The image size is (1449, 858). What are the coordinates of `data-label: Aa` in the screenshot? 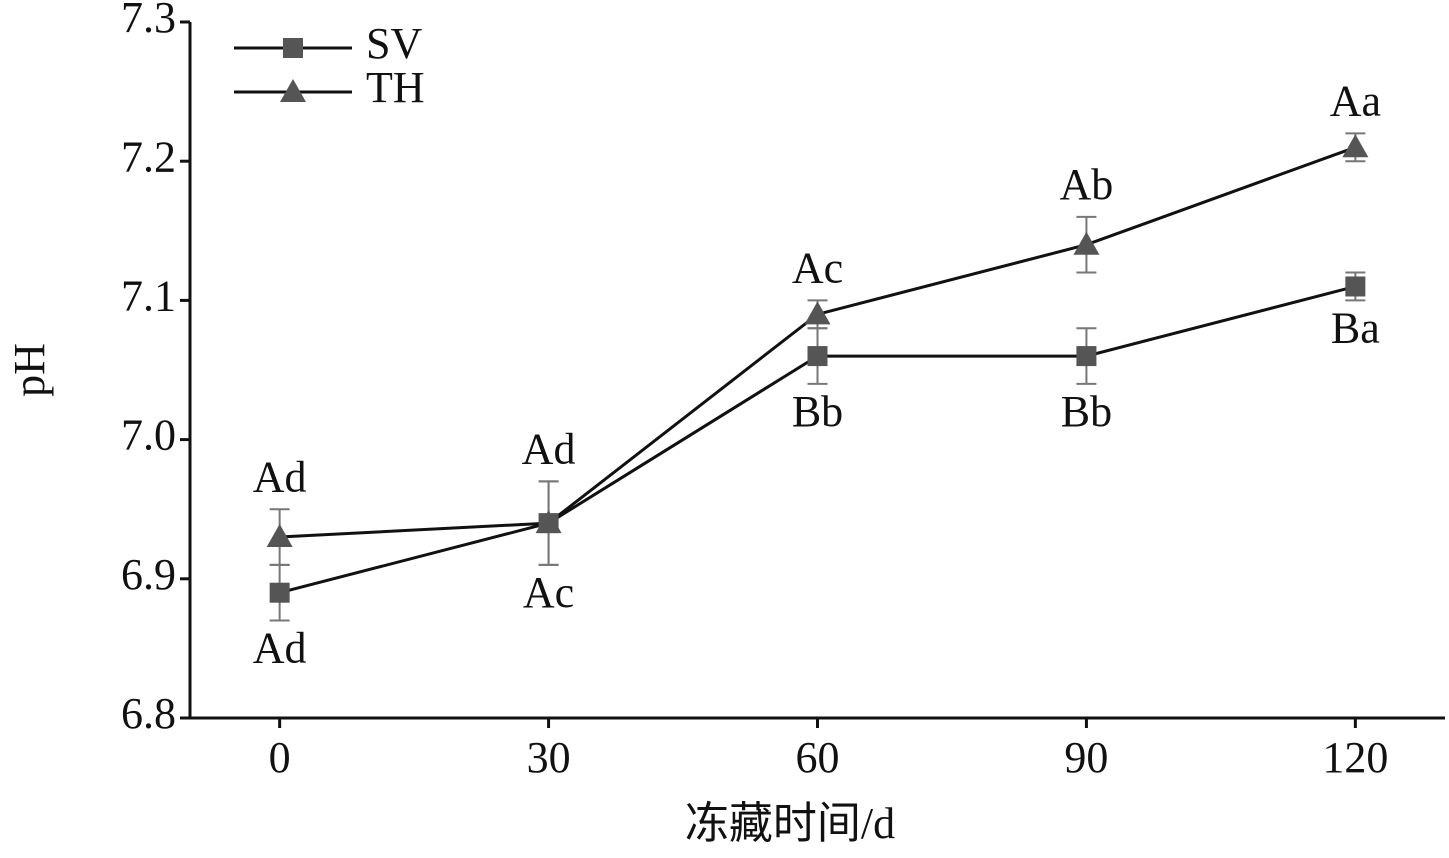 It's located at (1355, 100).